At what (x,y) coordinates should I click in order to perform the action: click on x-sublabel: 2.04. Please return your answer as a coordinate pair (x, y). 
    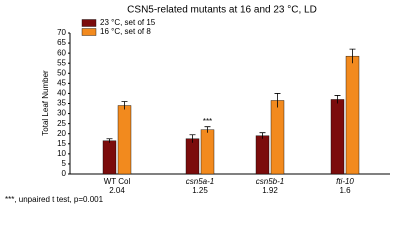
    Looking at the image, I should click on (117, 190).